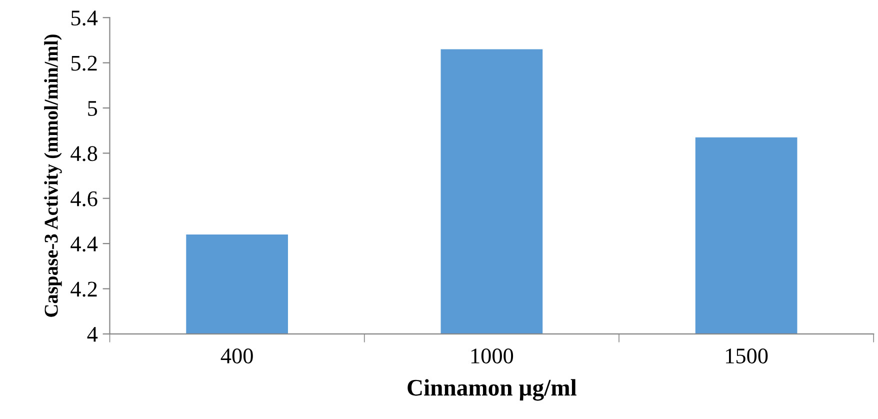  I want to click on y-tick-label: 4.6, so click(84, 198).